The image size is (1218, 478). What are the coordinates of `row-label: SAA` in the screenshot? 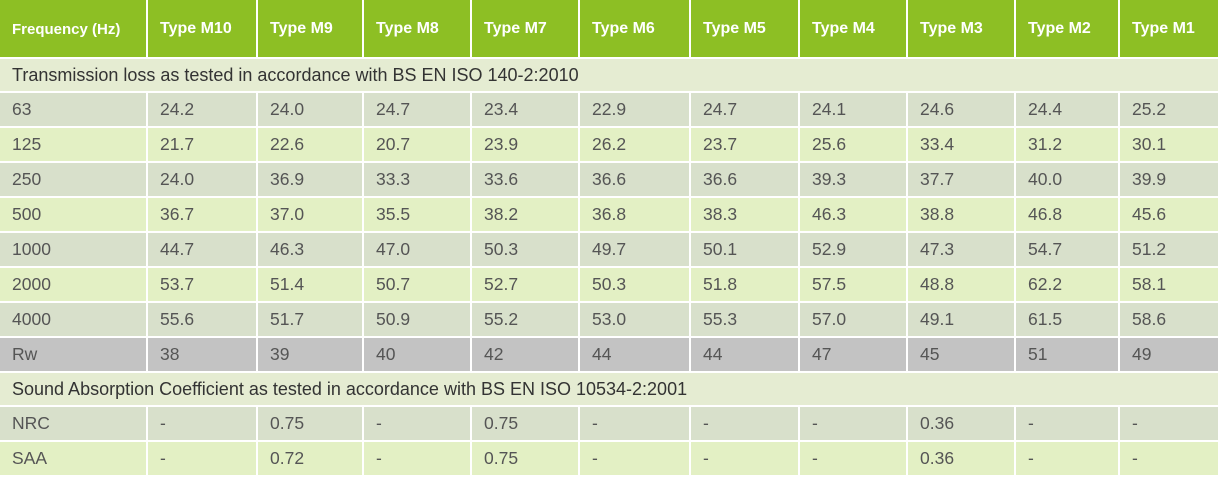 It's located at (74, 459).